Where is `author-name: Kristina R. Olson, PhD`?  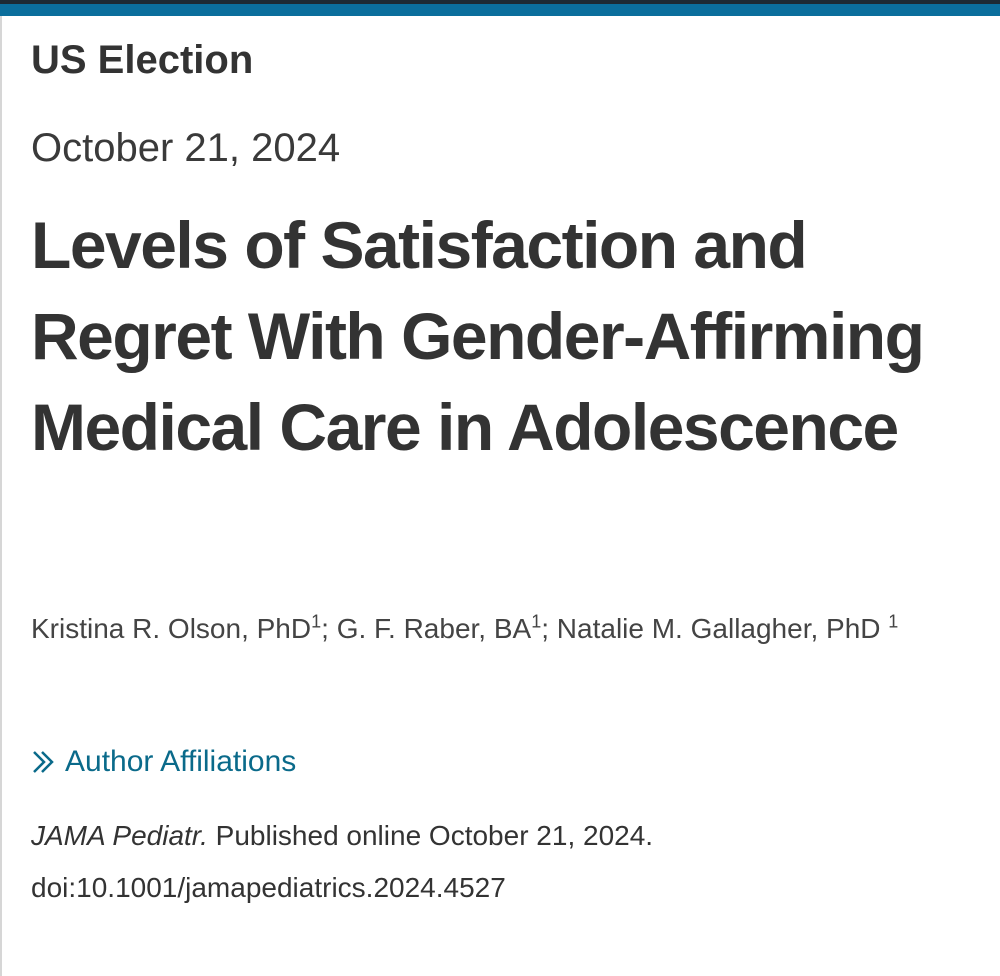
author-name: Kristina R. Olson, PhD is located at coordinates (171, 628).